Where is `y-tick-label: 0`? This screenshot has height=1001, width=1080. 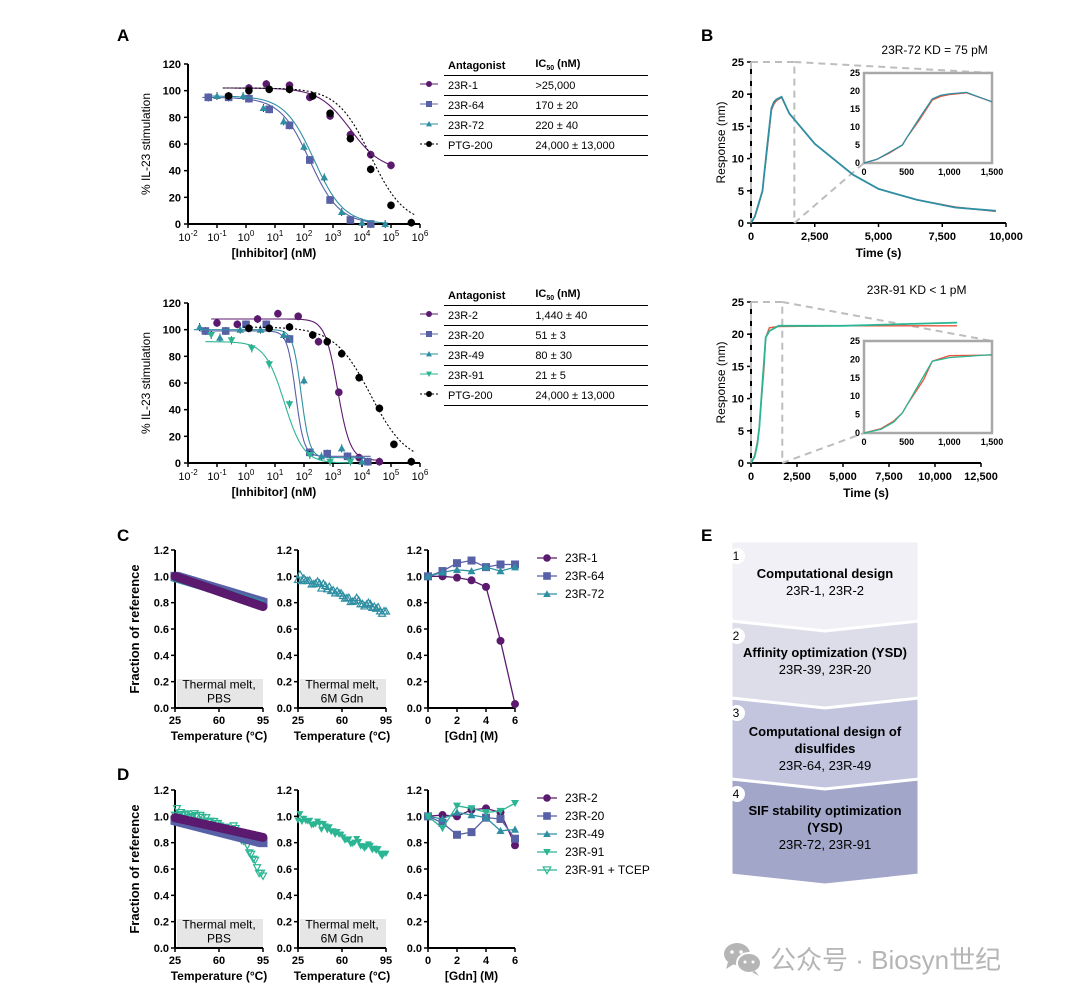 y-tick-label: 0 is located at coordinates (741, 224).